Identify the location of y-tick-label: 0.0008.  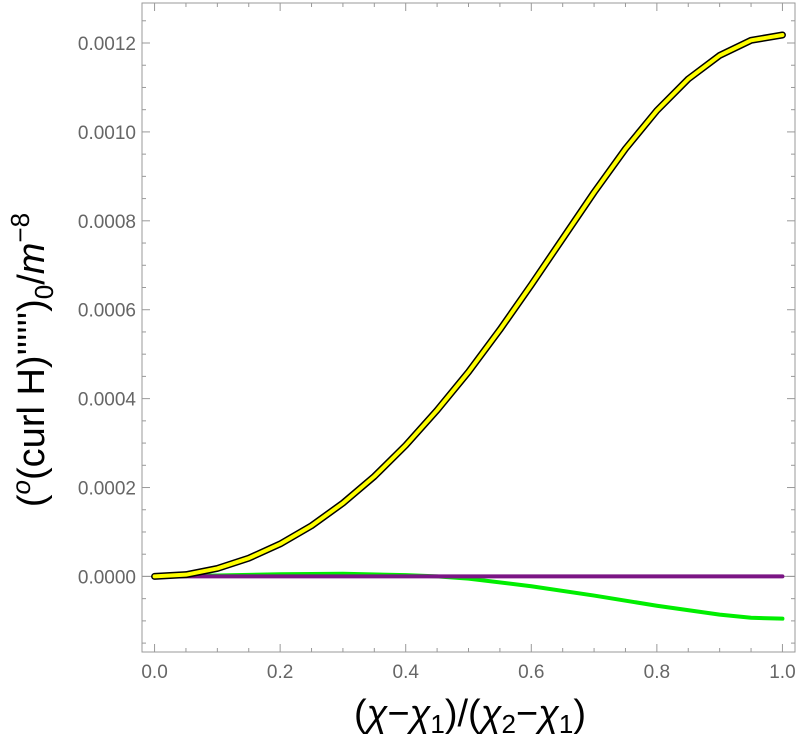
(107, 222).